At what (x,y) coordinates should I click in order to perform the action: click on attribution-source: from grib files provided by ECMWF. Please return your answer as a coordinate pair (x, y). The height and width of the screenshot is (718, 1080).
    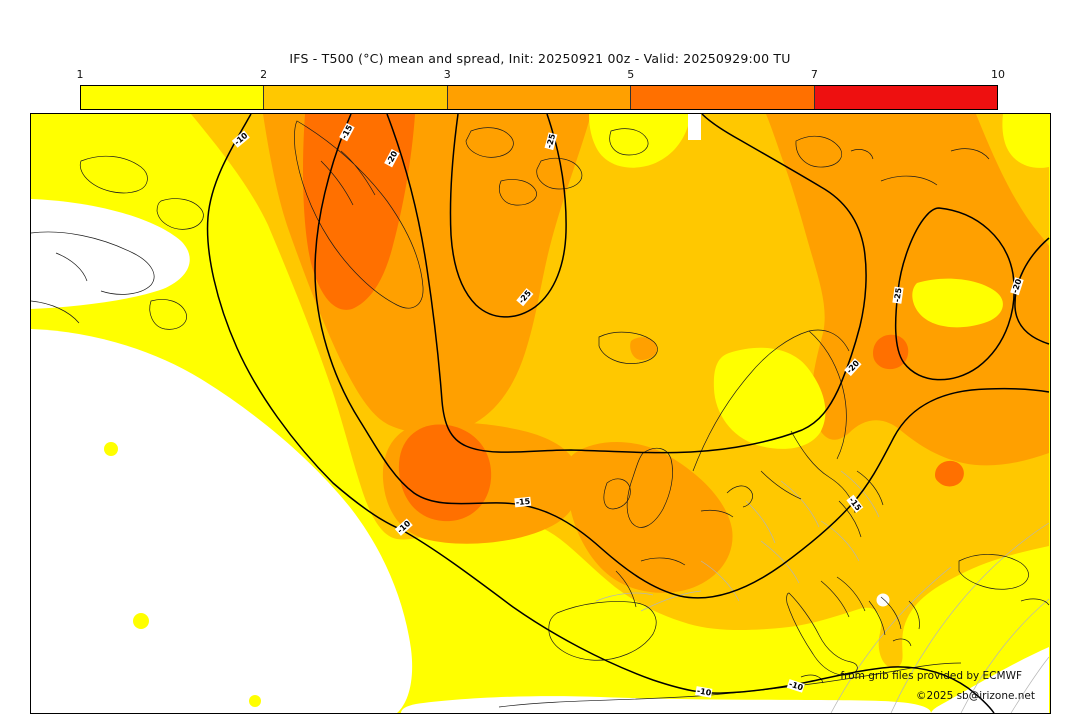
    Looking at the image, I should click on (931, 676).